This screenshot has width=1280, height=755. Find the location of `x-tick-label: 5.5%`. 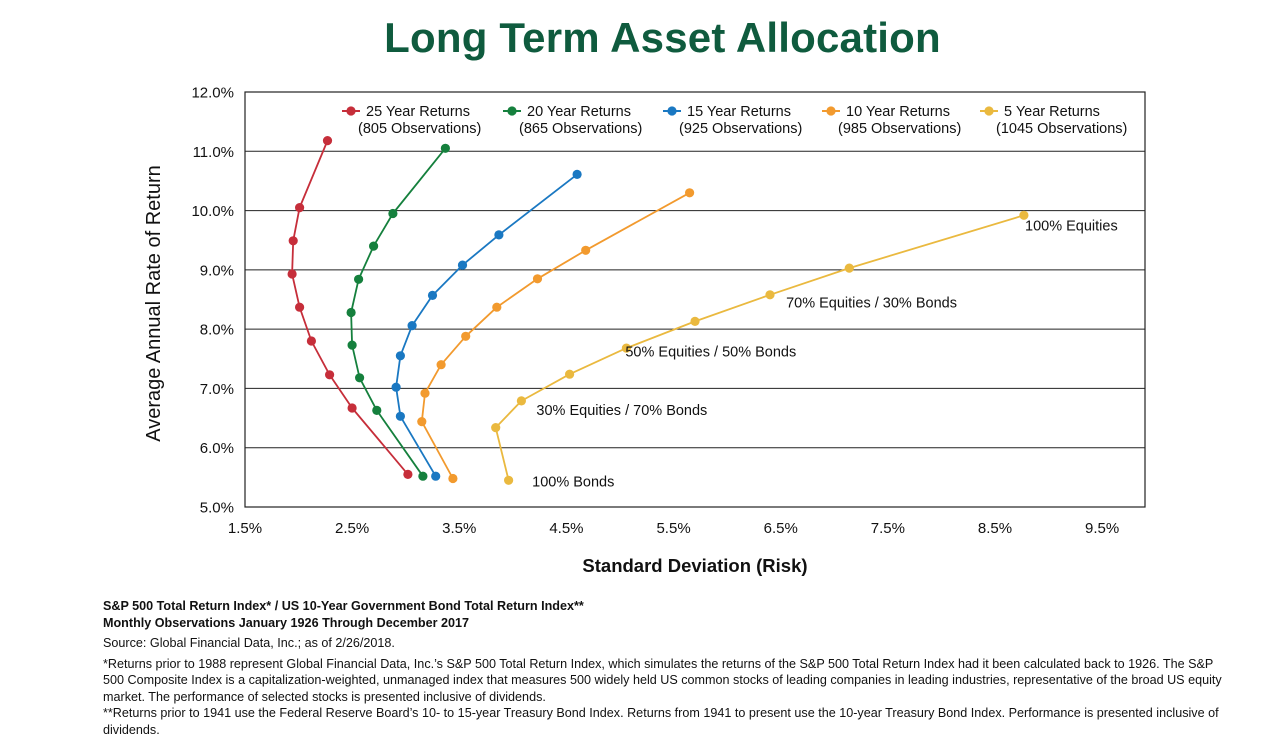

x-tick-label: 5.5% is located at coordinates (673, 528).